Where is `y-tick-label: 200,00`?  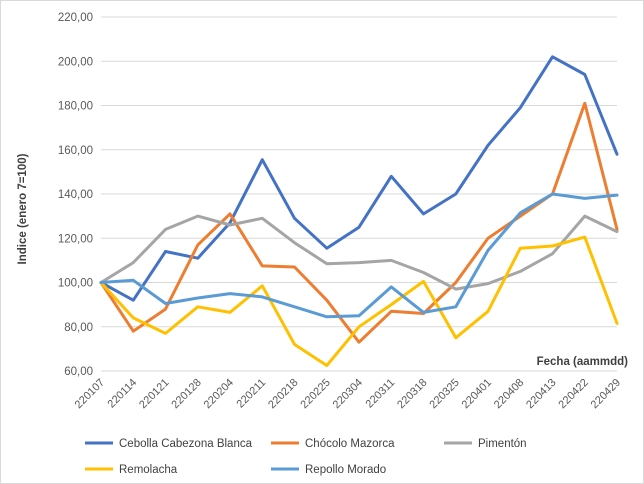
y-tick-label: 200,00 is located at coordinates (75, 62).